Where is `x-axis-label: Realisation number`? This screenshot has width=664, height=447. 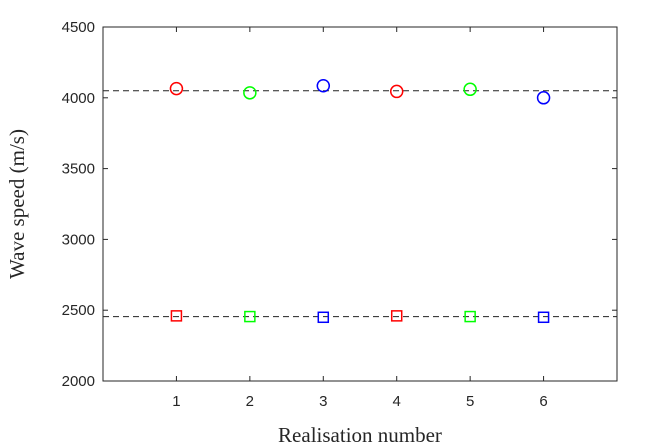
x-axis-label: Realisation number is located at coordinates (360, 435).